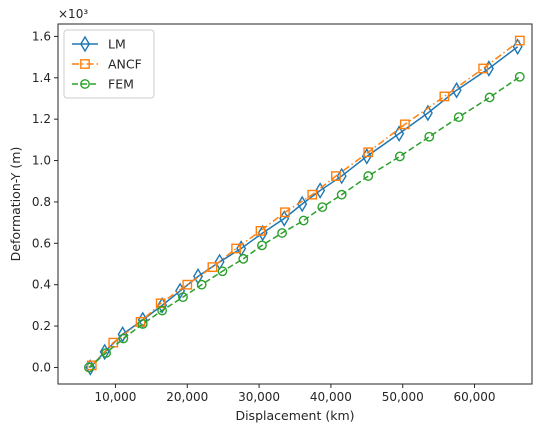 The height and width of the screenshot is (431, 550). What do you see at coordinates (331, 397) in the screenshot?
I see `x-tick-label: 40,000` at bounding box center [331, 397].